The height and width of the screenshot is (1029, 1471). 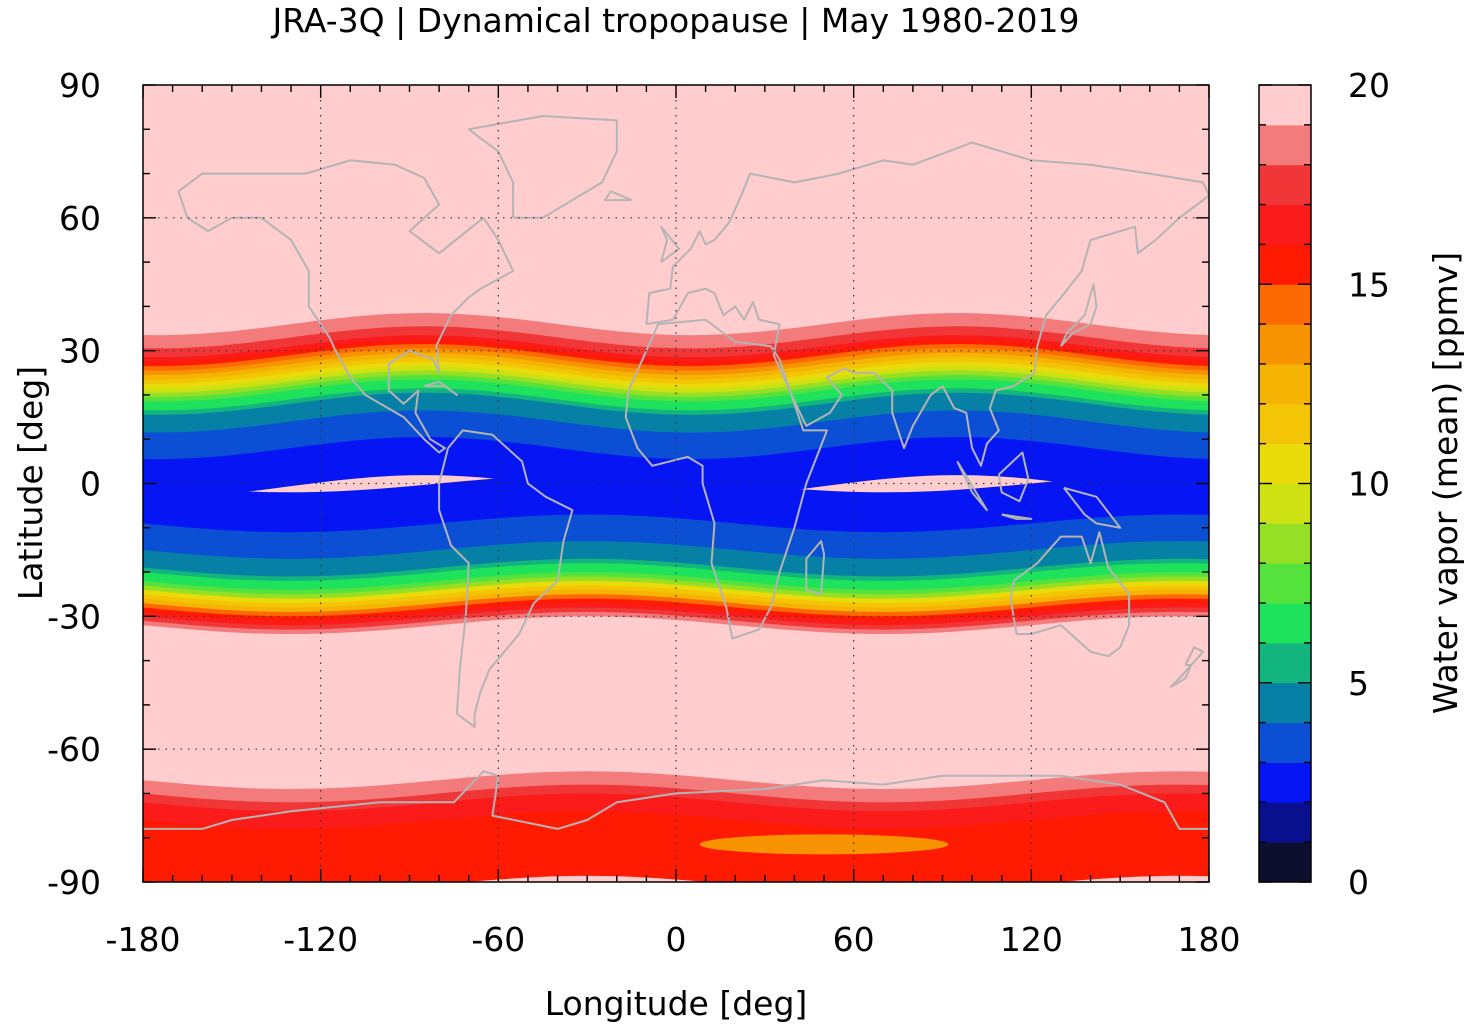 What do you see at coordinates (1031, 939) in the screenshot?
I see `x-tick-label: 120` at bounding box center [1031, 939].